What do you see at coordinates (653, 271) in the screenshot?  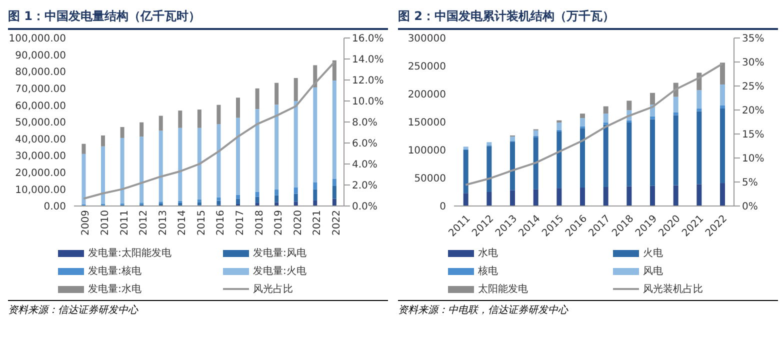 I see `legend-label: 风电` at bounding box center [653, 271].